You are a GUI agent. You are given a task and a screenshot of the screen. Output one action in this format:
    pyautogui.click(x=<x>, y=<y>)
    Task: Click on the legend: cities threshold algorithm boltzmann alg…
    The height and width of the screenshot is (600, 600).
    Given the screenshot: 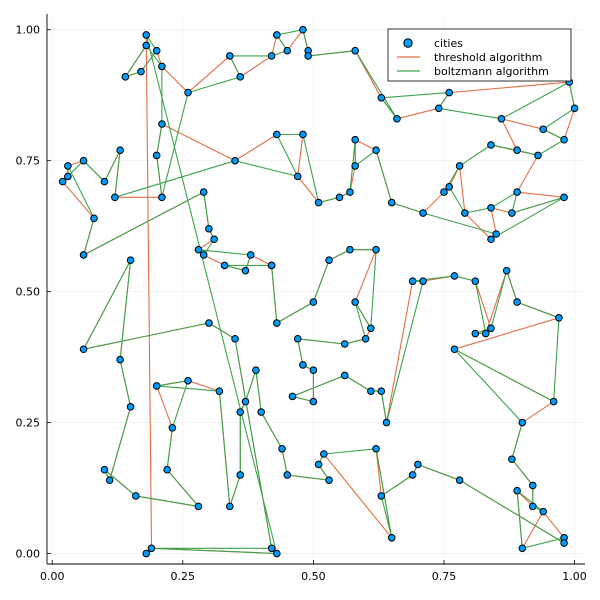 What is the action you would take?
    pyautogui.click(x=479, y=55)
    